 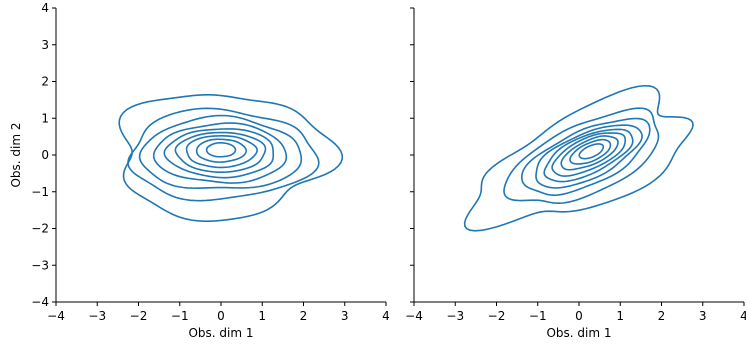 What do you see at coordinates (45, 155) in the screenshot?
I see `y-tick-label: 0` at bounding box center [45, 155].